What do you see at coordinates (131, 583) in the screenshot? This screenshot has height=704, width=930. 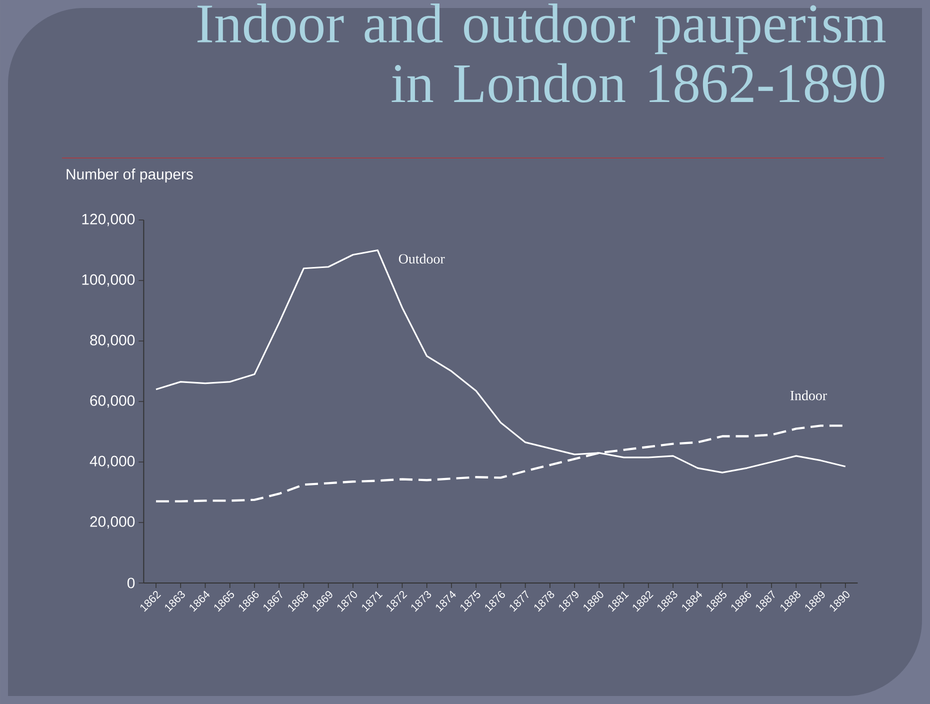 I see `y-tick-label: 0` at bounding box center [131, 583].